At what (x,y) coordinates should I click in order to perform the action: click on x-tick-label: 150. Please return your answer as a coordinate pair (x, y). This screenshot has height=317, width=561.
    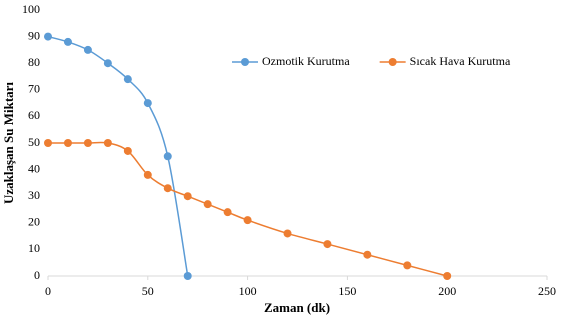
    Looking at the image, I should click on (347, 291).